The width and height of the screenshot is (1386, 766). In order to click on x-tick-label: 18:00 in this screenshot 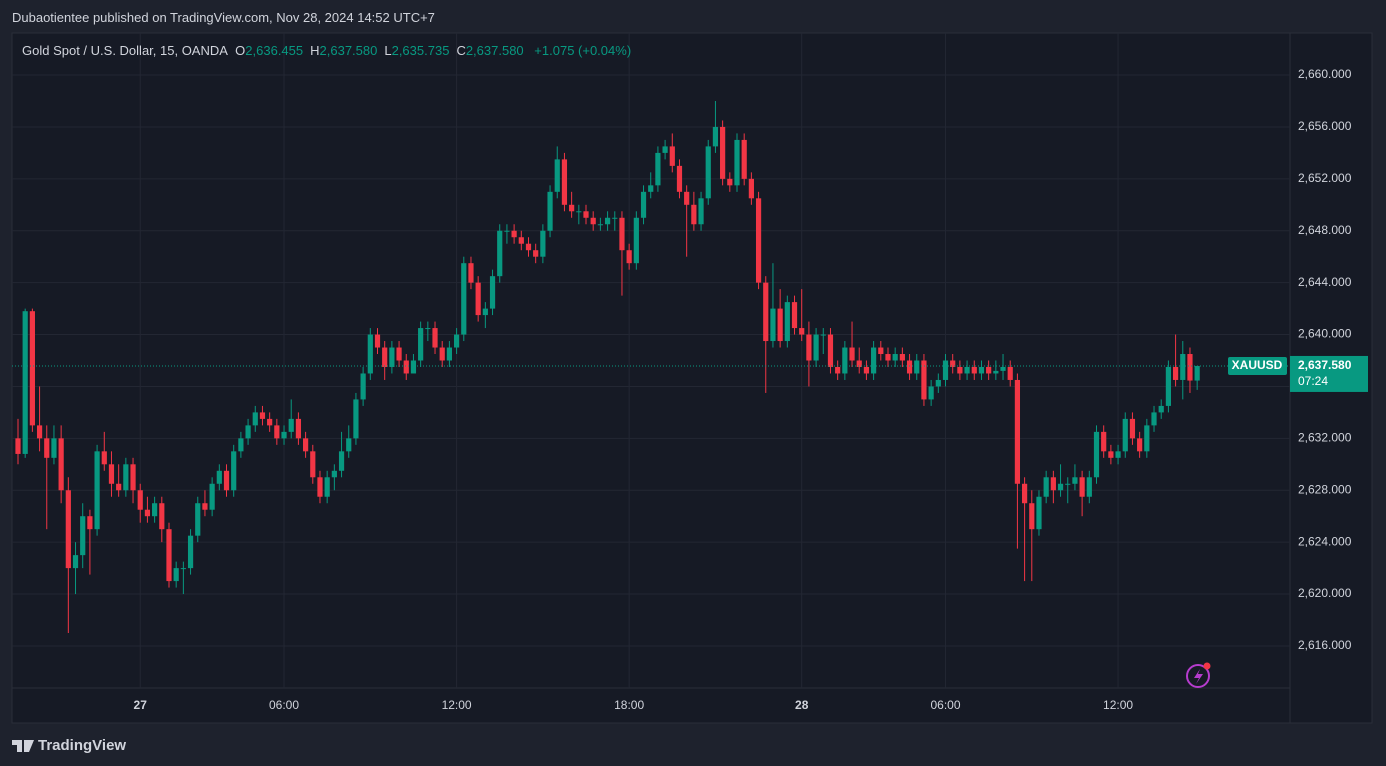, I will do `click(629, 705)`.